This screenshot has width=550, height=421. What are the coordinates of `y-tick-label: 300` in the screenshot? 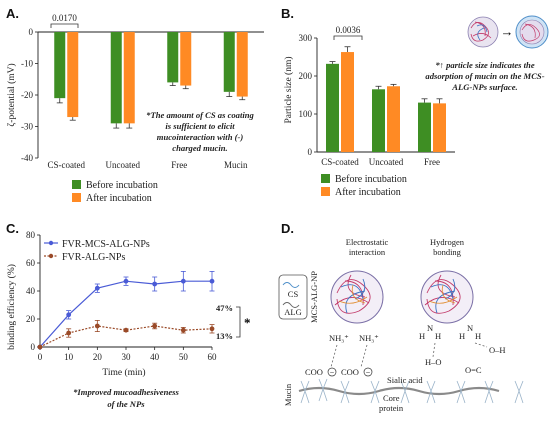 It's located at (306, 38).